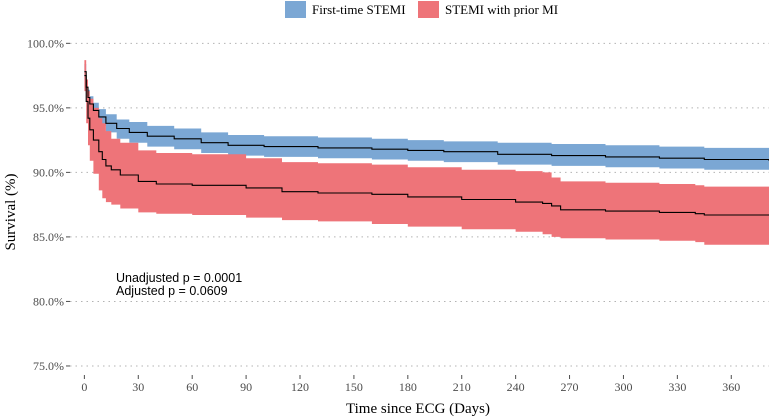 The height and width of the screenshot is (418, 769). I want to click on y-axis-title: Survival (%), so click(11, 211).